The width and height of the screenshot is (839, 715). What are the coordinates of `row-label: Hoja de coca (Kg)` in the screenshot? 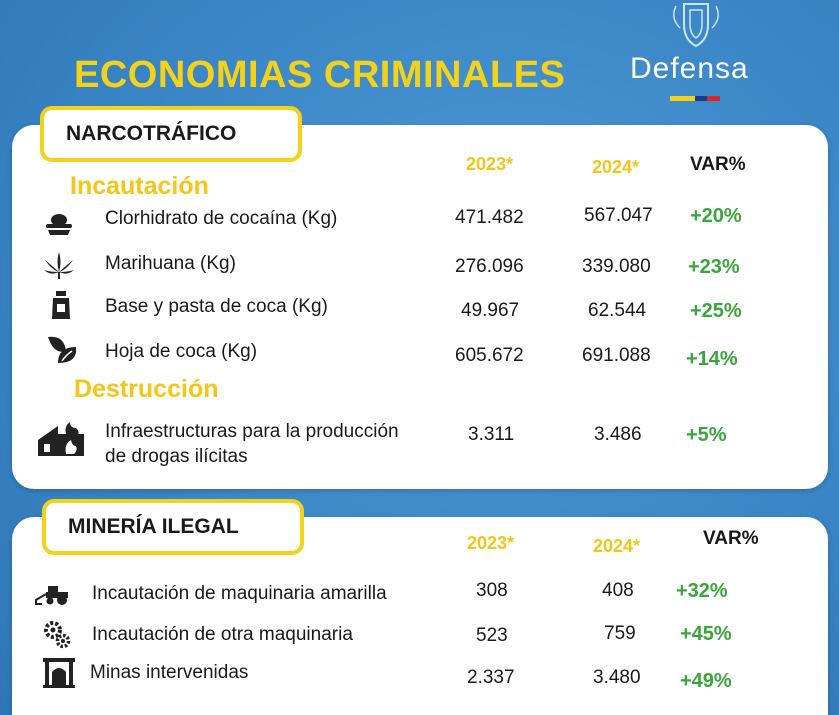 It's located at (181, 351).